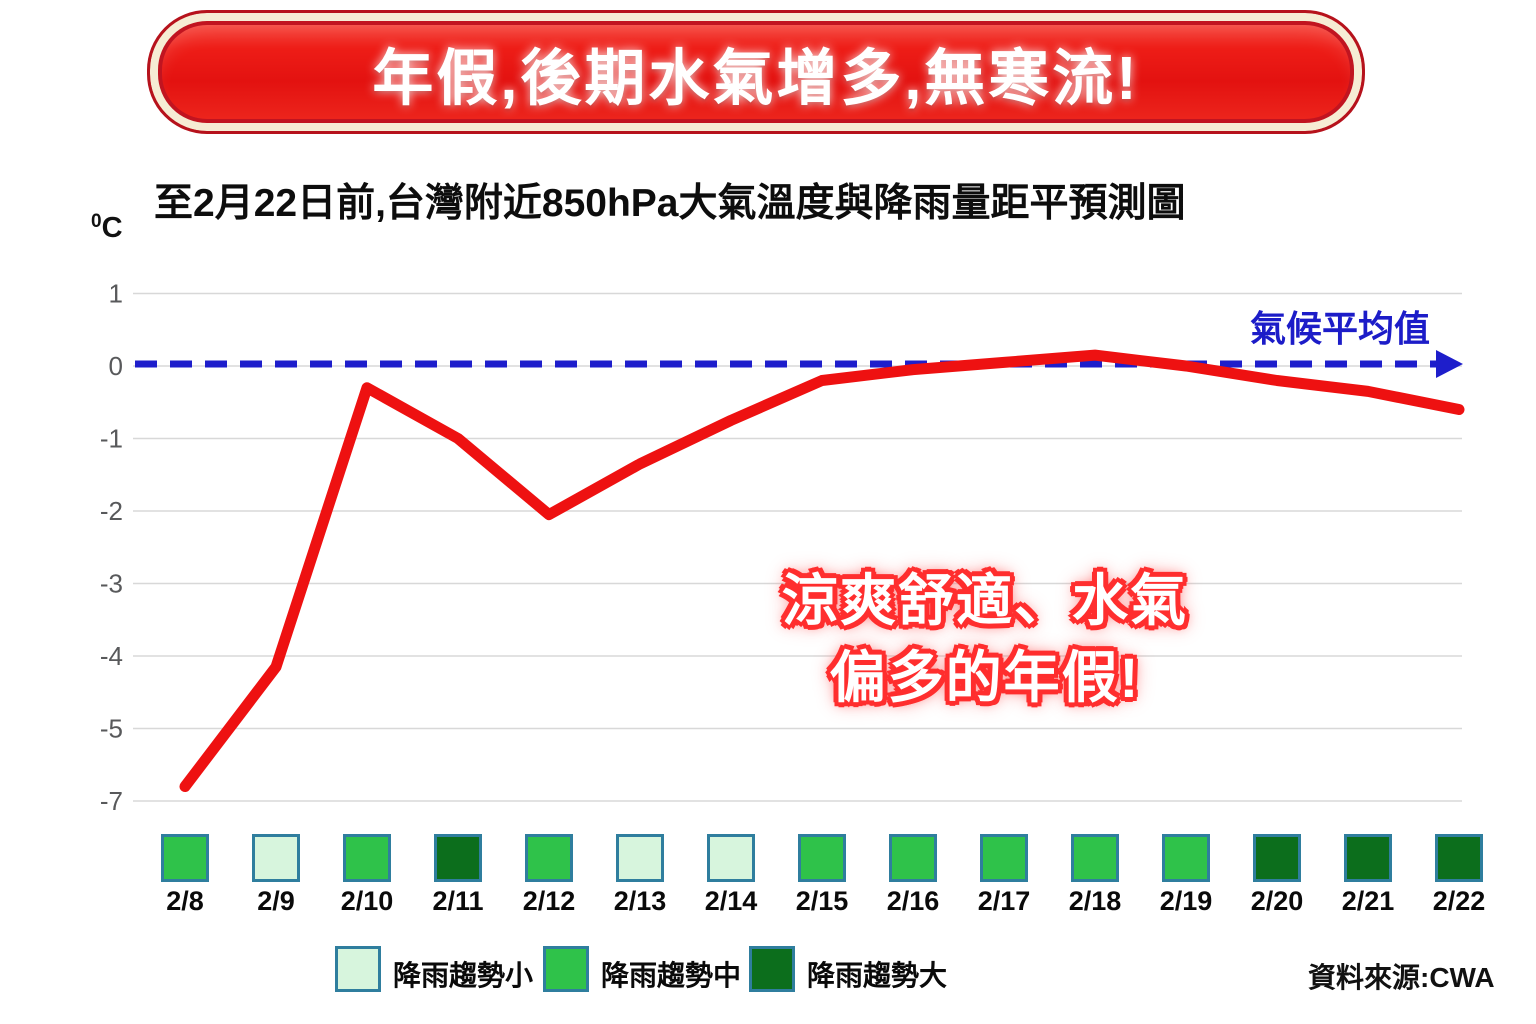  I want to click on legend-square-small, so click(358, 969).